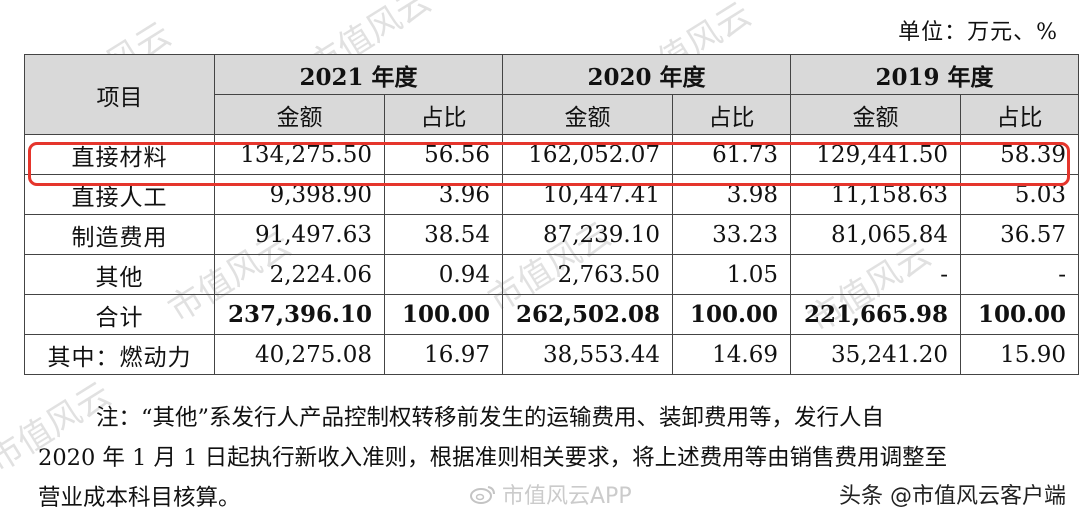 Image resolution: width=1080 pixels, height=518 pixels. Describe the element at coordinates (299, 274) in the screenshot. I see `cell-amount: 2,224.06` at that location.